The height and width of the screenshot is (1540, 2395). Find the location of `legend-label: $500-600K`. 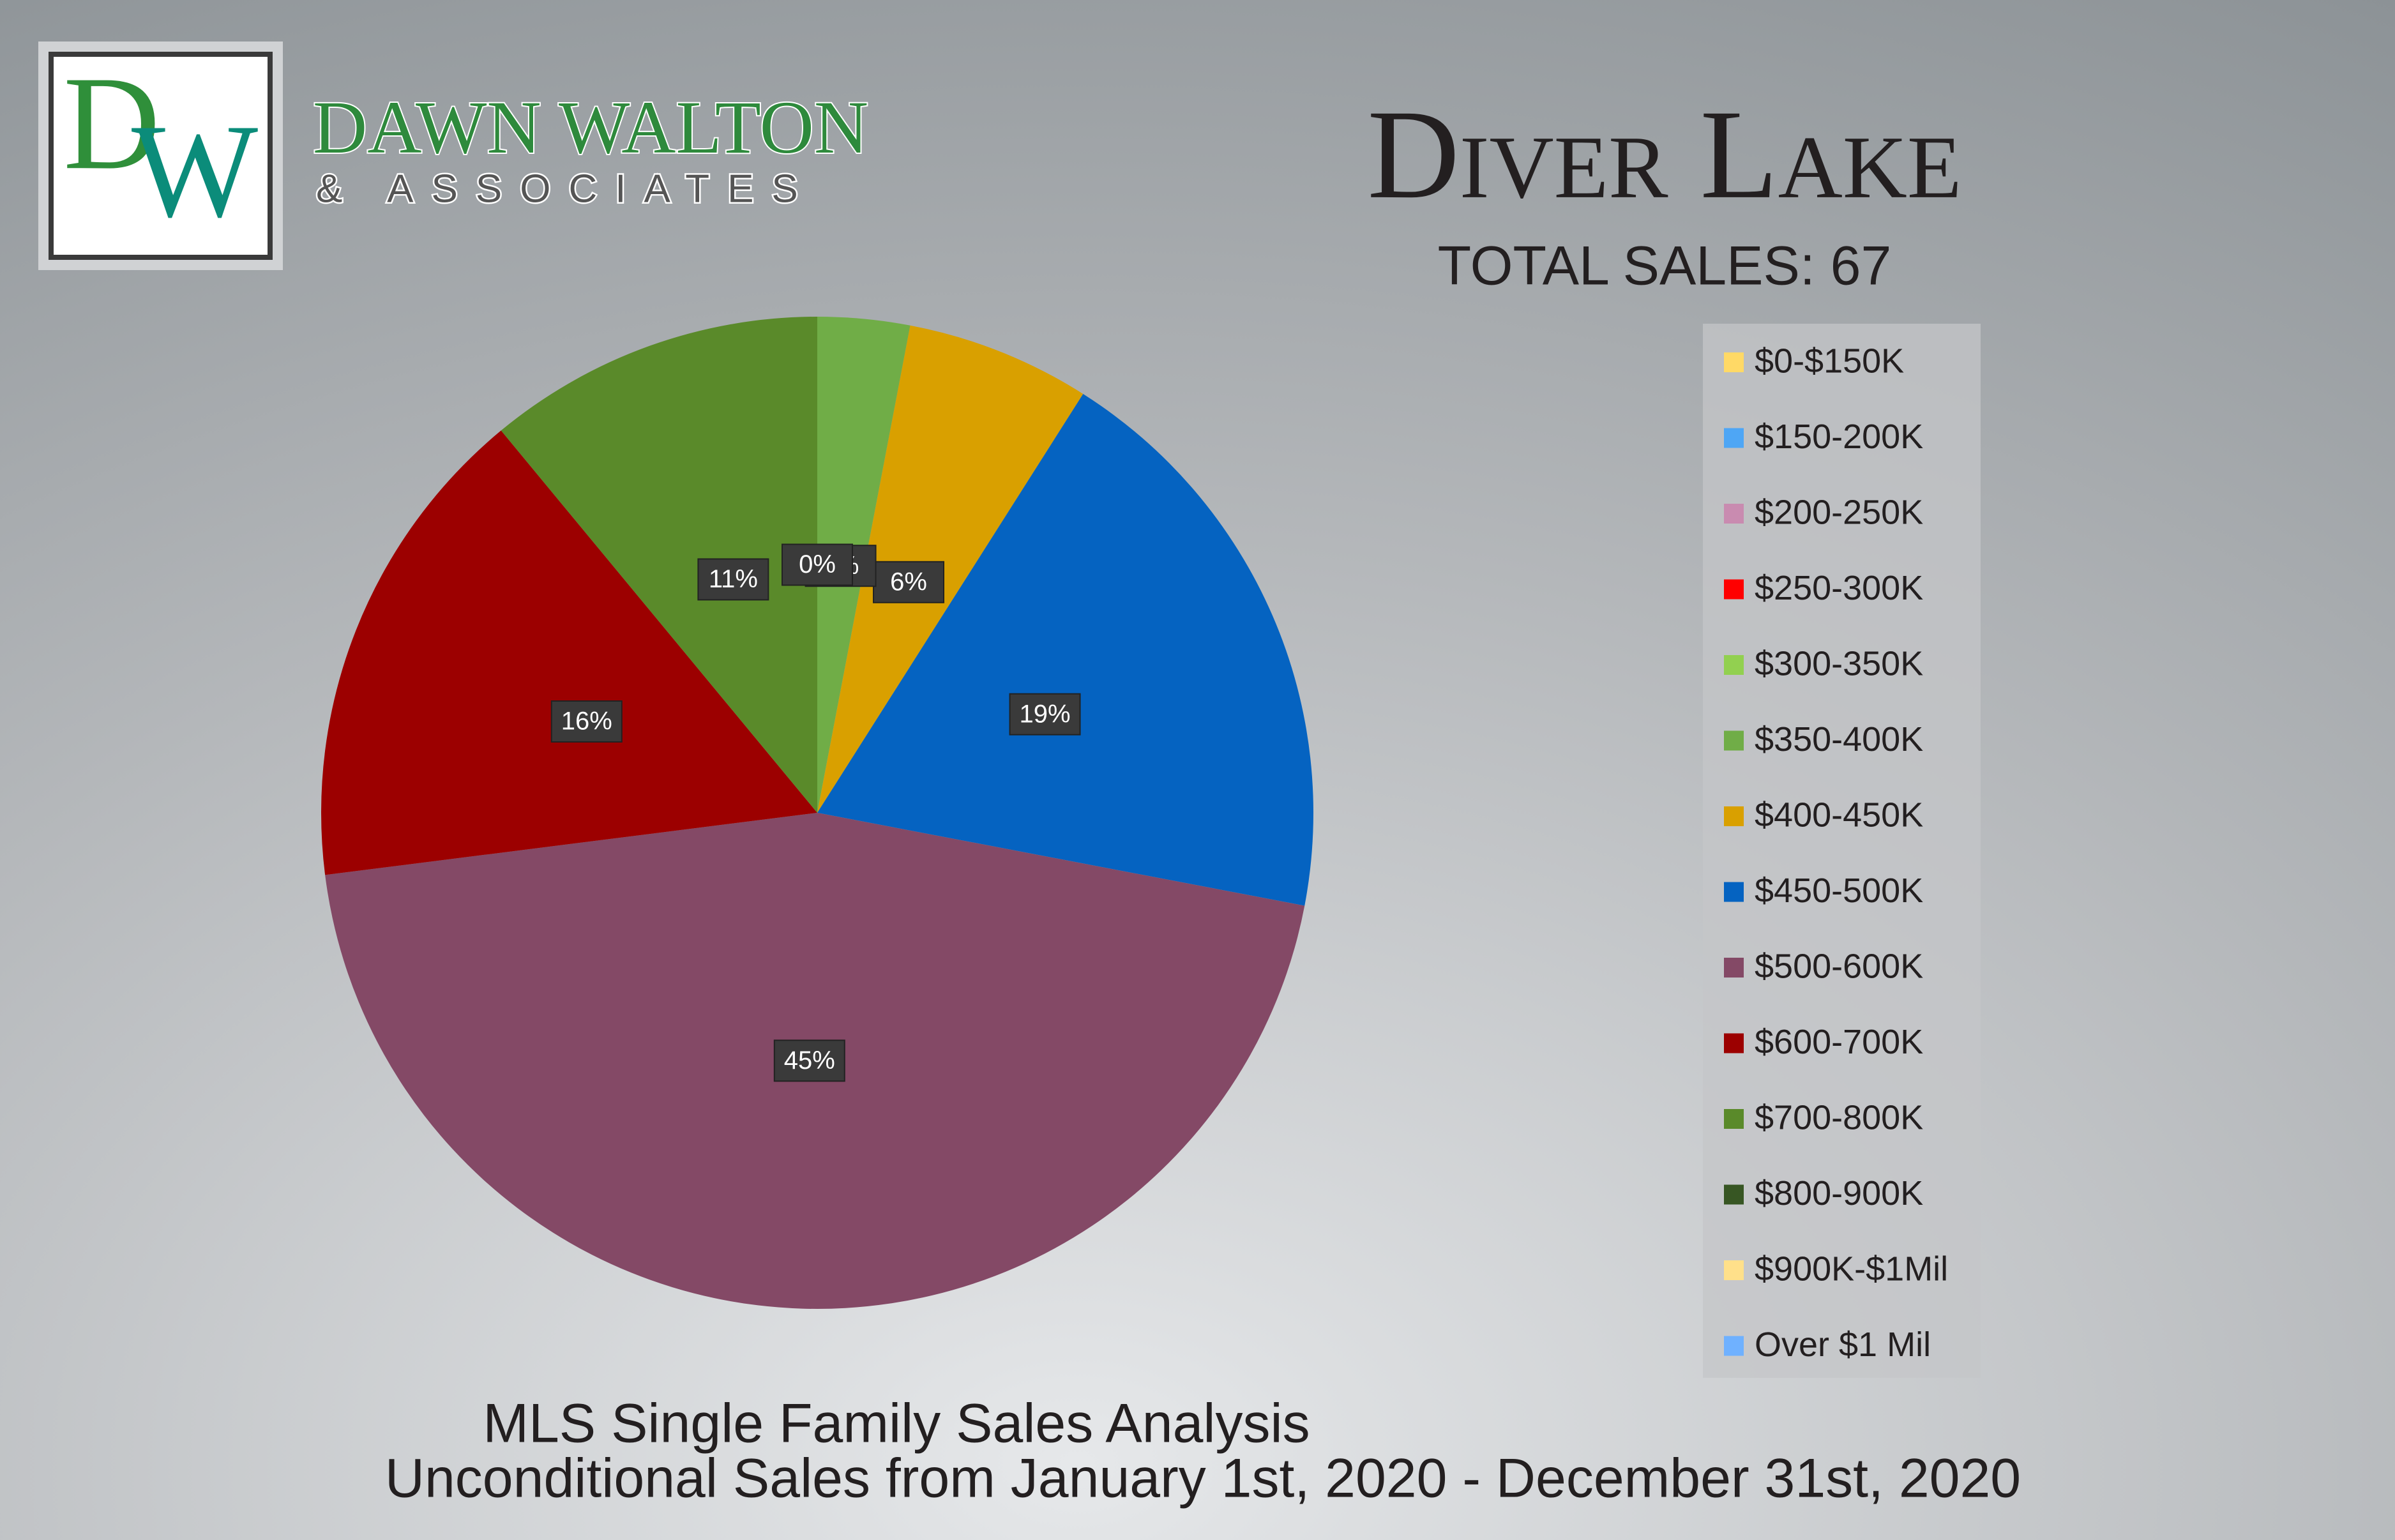

legend-label: $500-600K is located at coordinates (1839, 966).